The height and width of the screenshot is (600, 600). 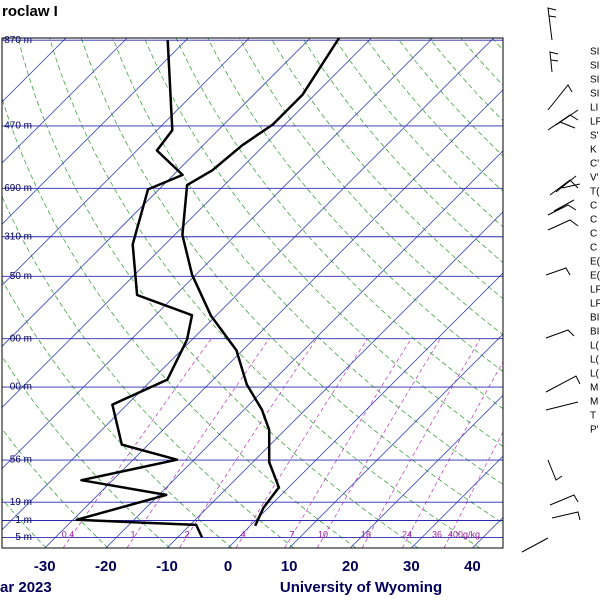 What do you see at coordinates (228, 566) in the screenshot?
I see `x-tick-label: 0` at bounding box center [228, 566].